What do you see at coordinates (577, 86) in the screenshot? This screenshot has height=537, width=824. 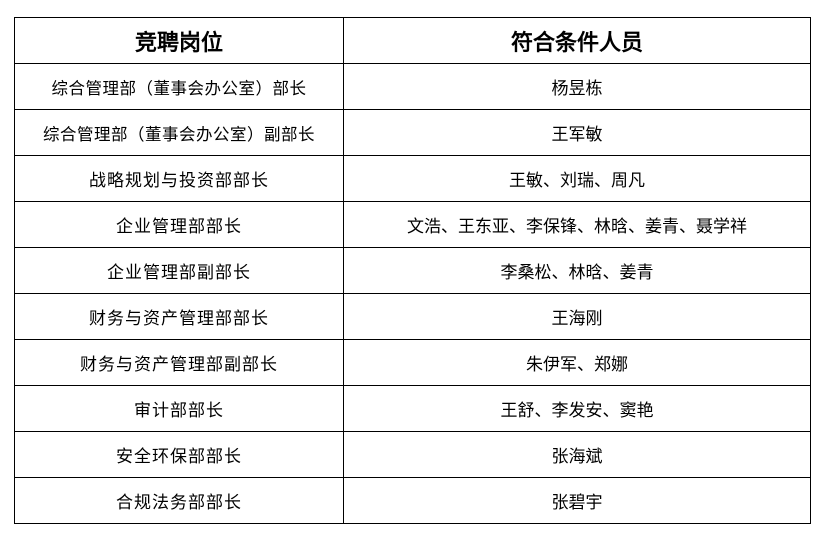 I see `candidates-cell: 杨昱栋` at bounding box center [577, 86].